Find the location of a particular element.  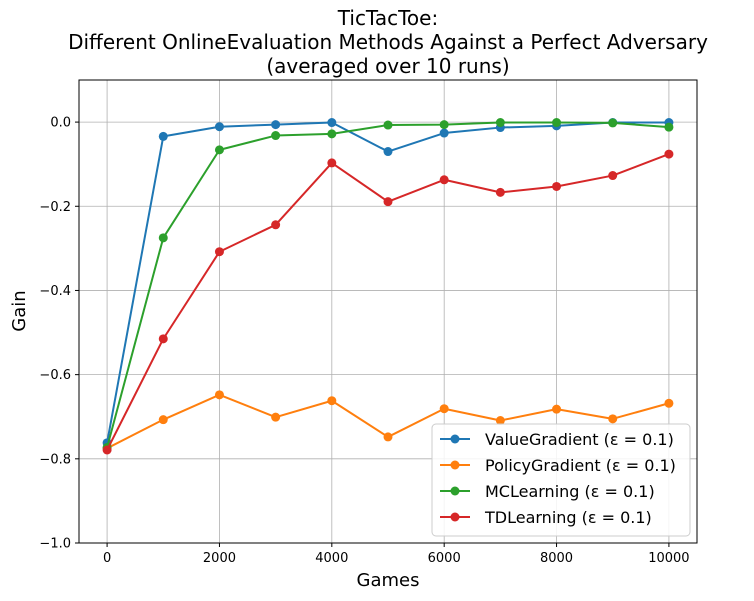

x-tick-label: 4000 is located at coordinates (331, 558).